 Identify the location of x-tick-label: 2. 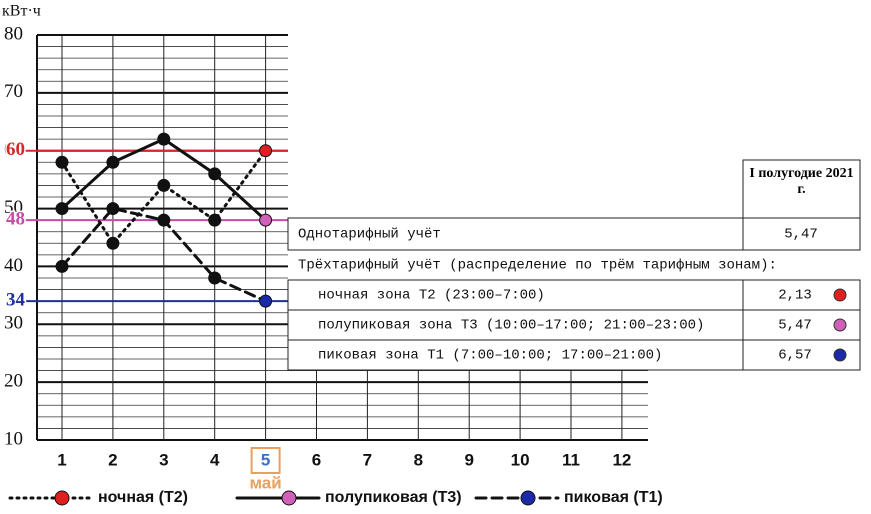
(112, 459).